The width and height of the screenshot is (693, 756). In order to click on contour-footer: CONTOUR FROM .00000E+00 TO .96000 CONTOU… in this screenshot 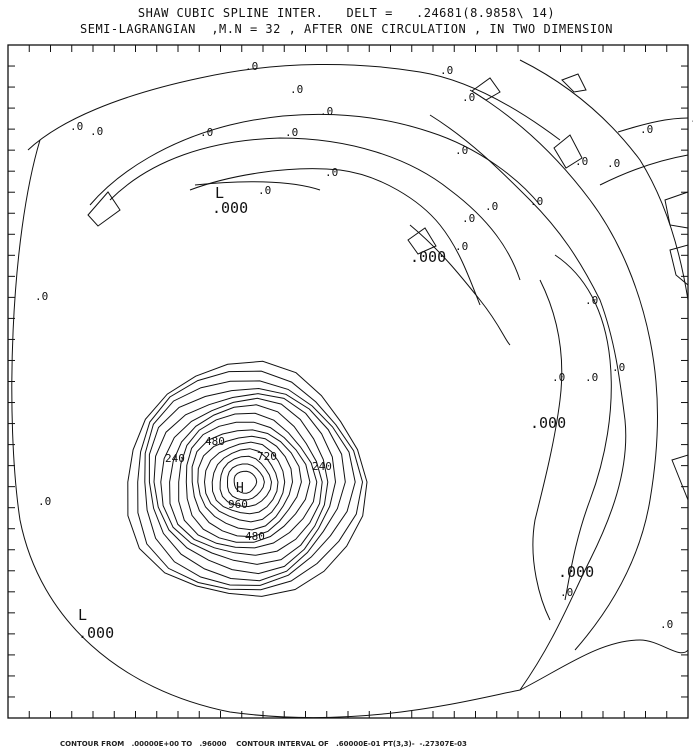, I will do `click(263, 744)`.